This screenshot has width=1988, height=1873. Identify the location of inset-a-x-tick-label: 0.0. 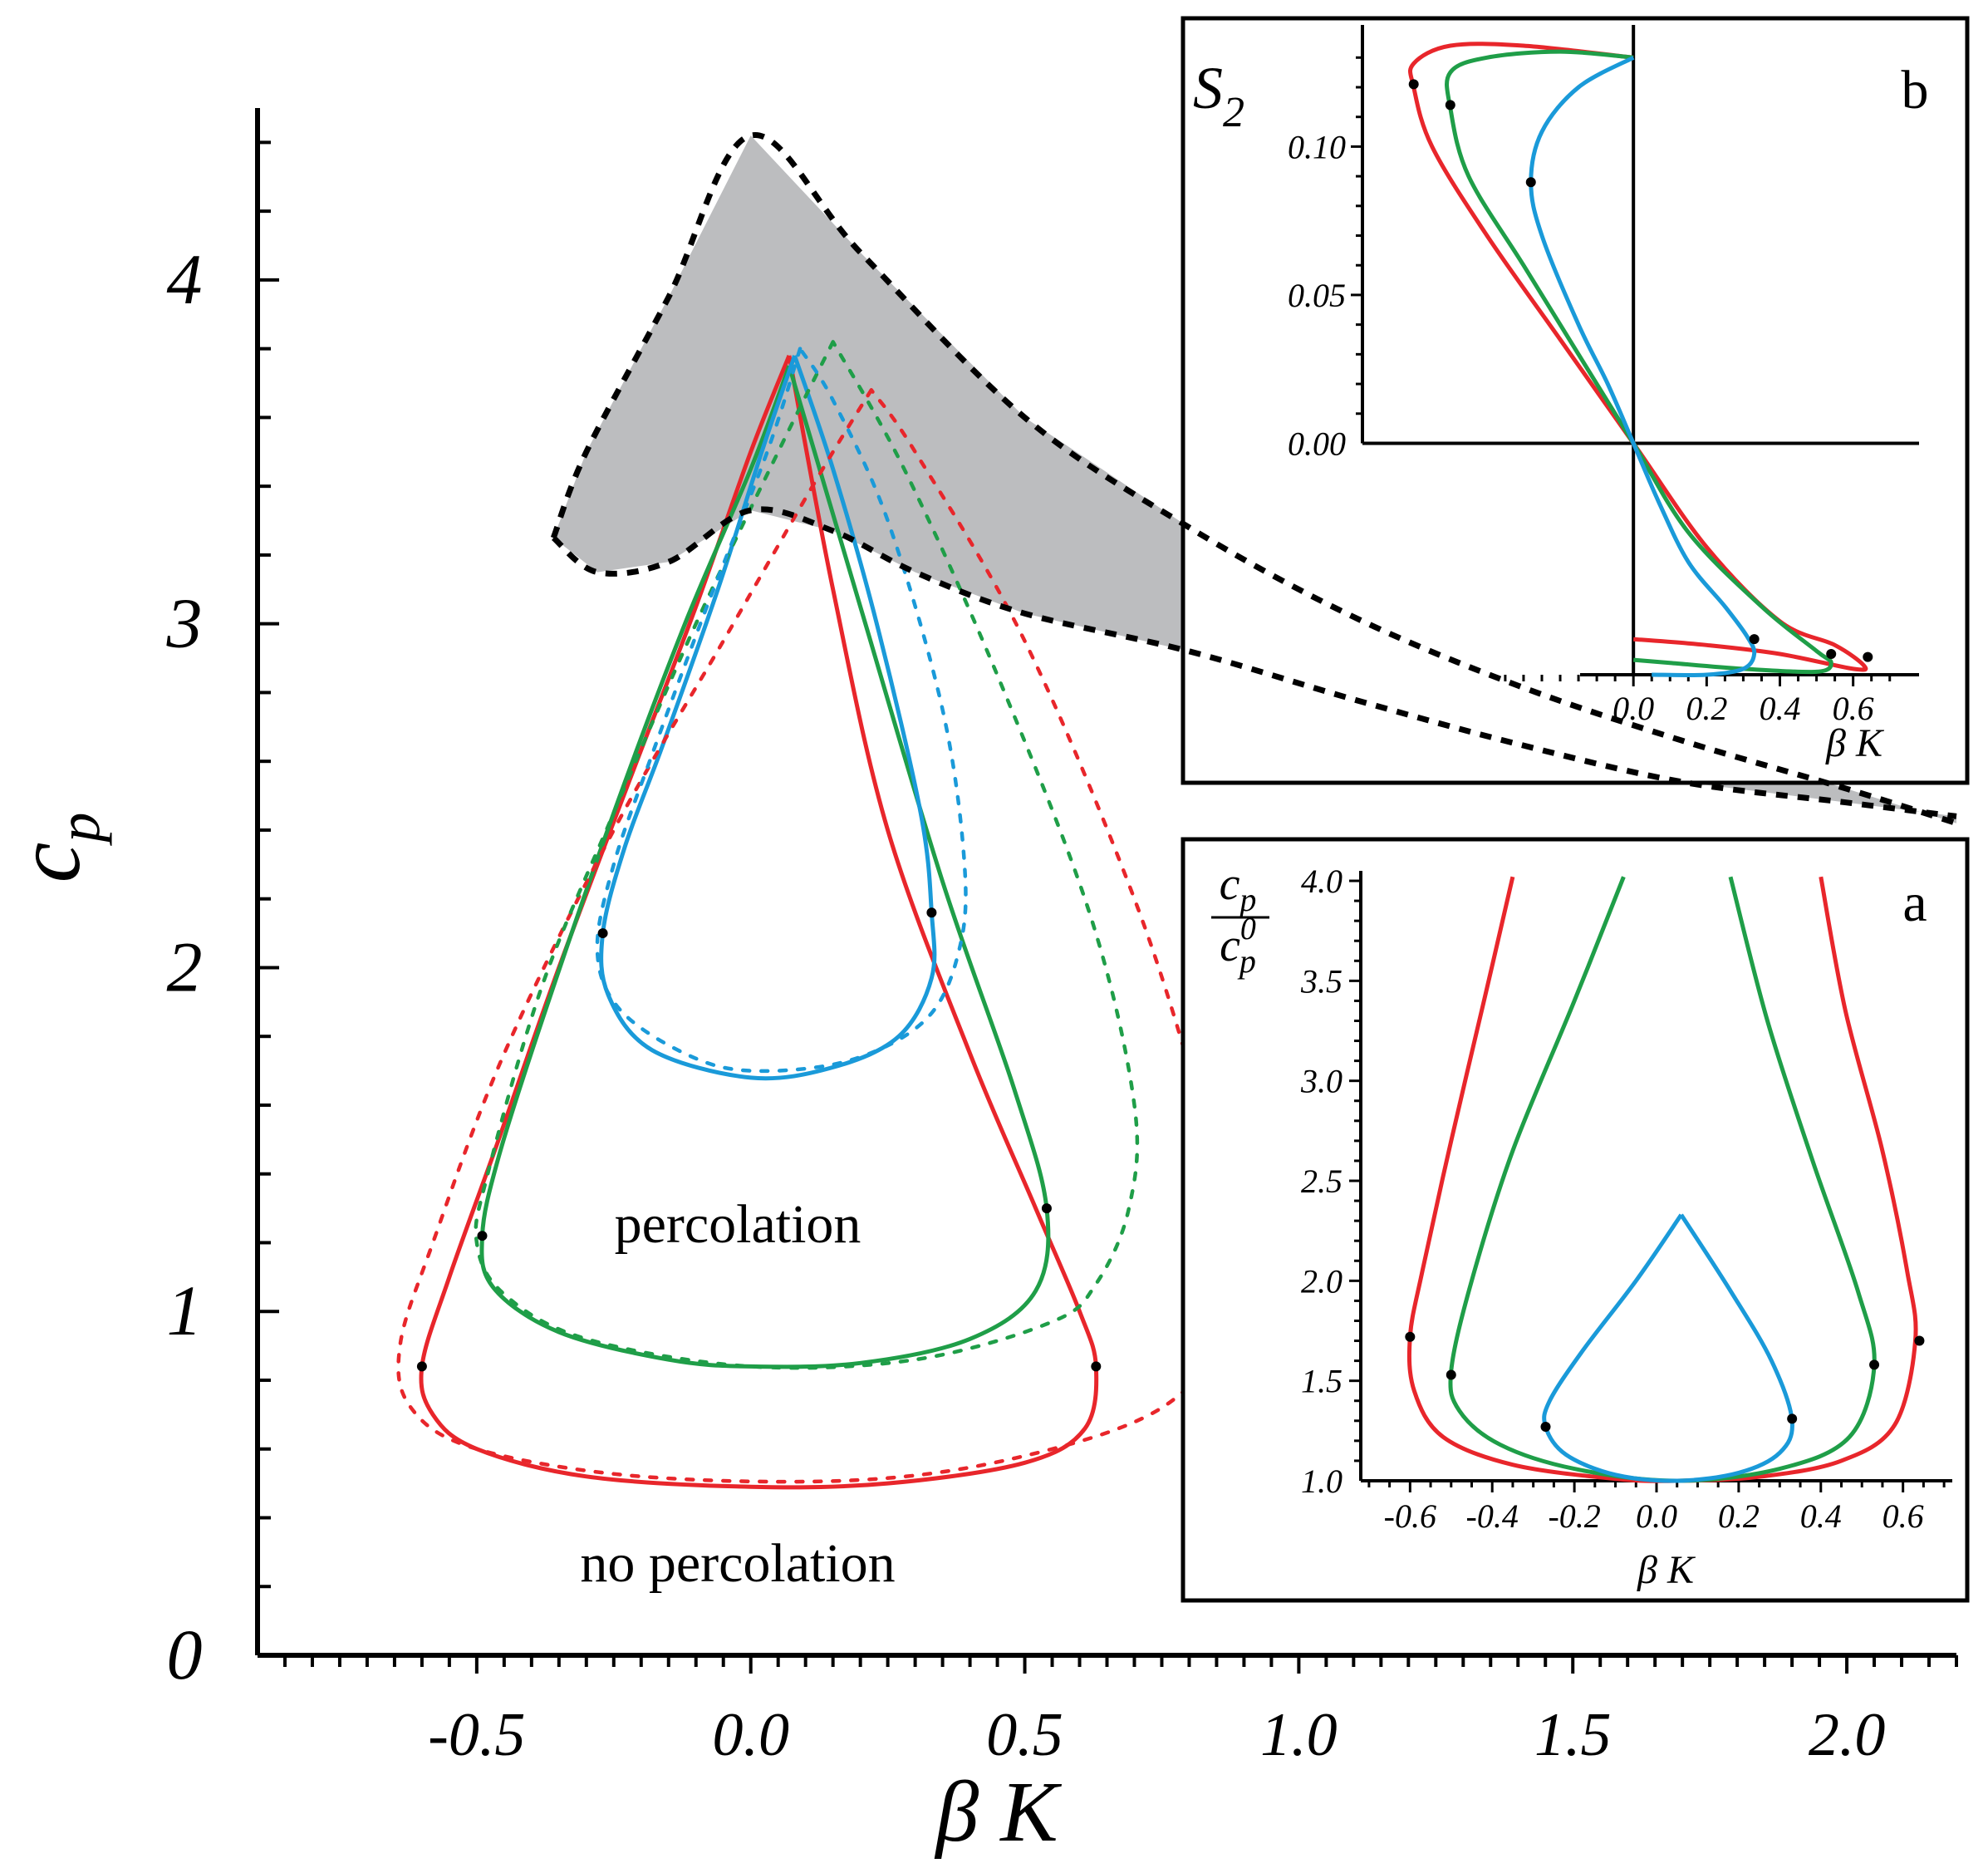
(1656, 1516).